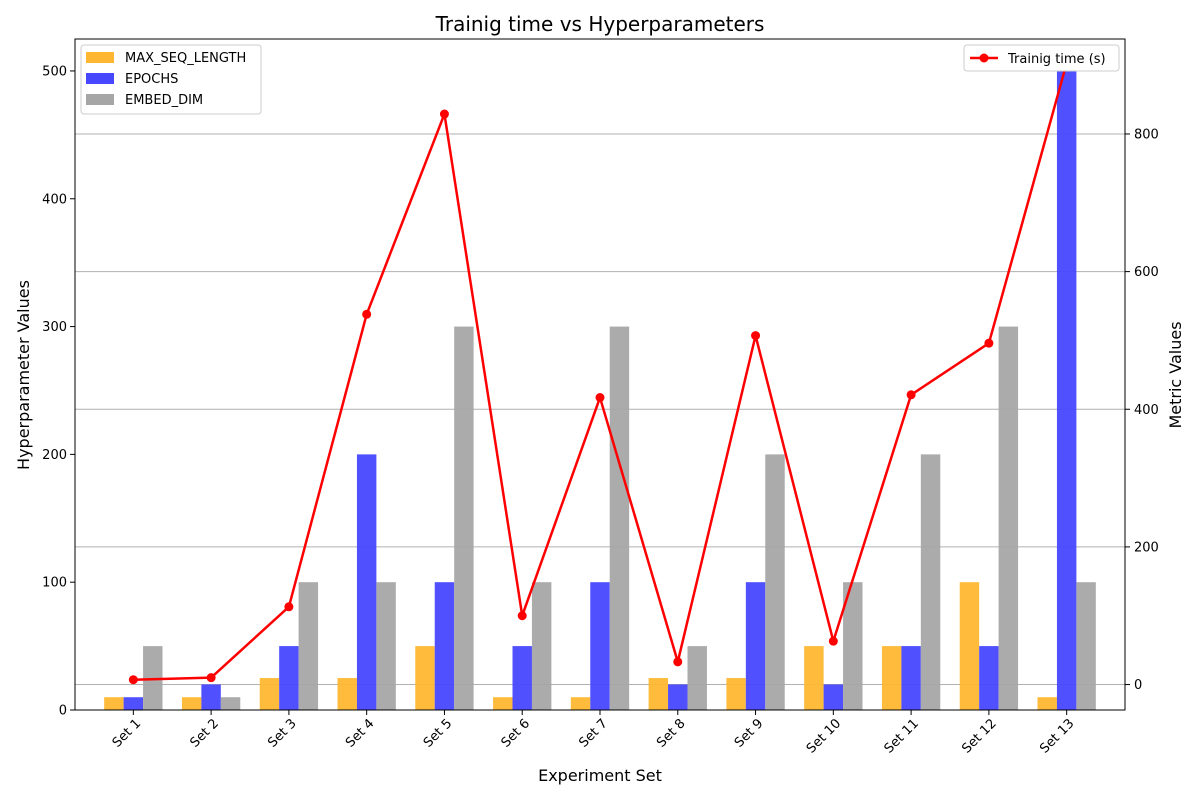  What do you see at coordinates (54, 583) in the screenshot?
I see `y-tick-label-100: 100` at bounding box center [54, 583].